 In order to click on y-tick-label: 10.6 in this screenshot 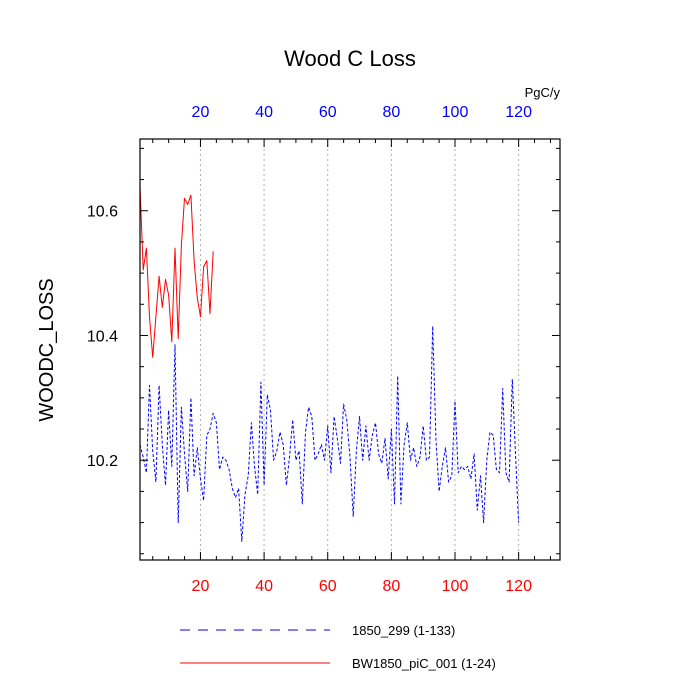, I will do `click(102, 212)`.